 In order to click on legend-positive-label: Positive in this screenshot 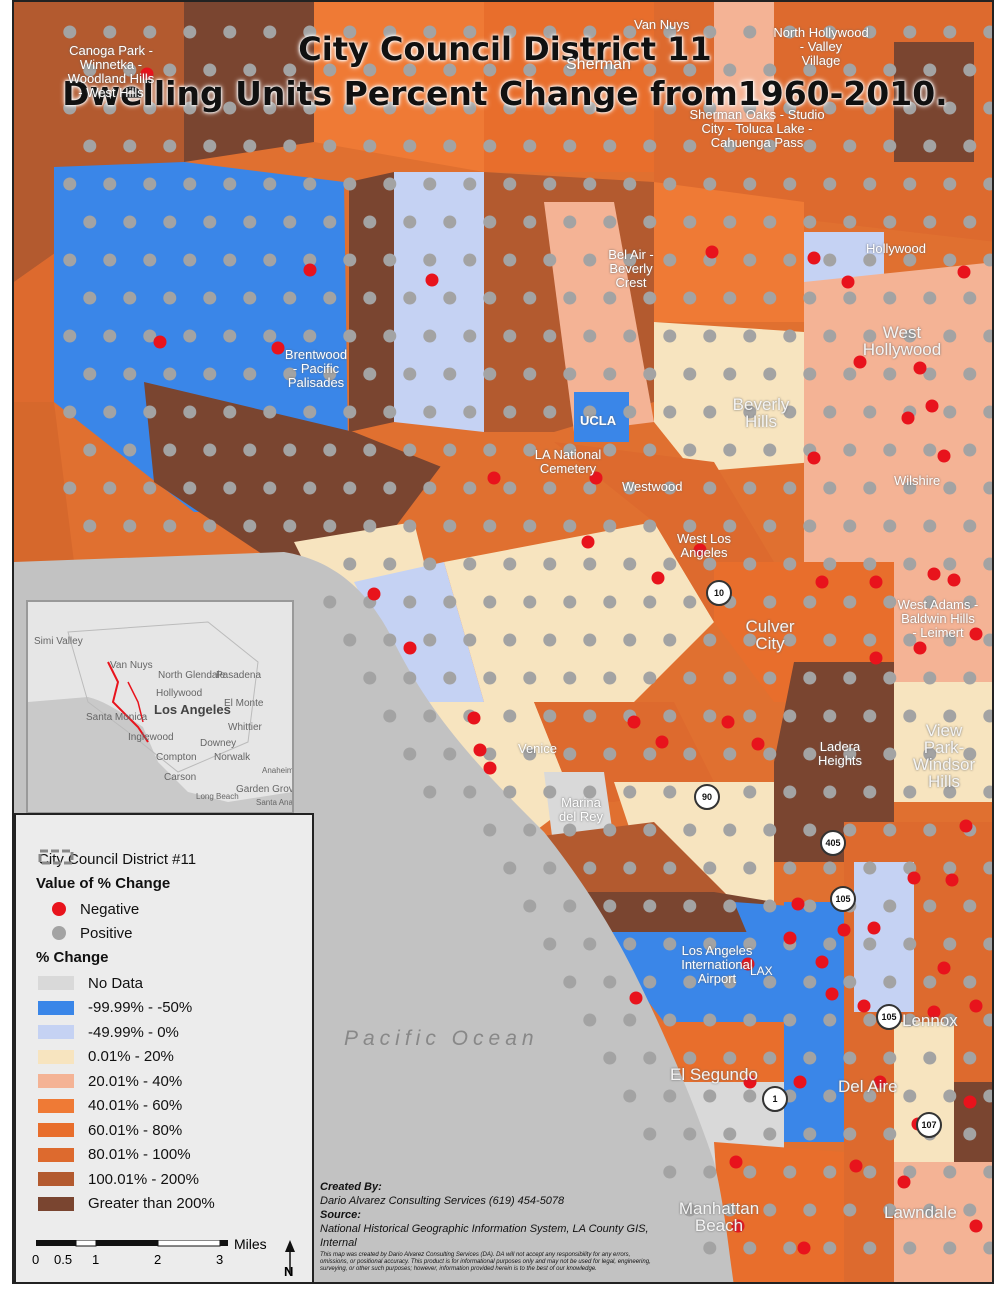, I will do `click(106, 933)`.